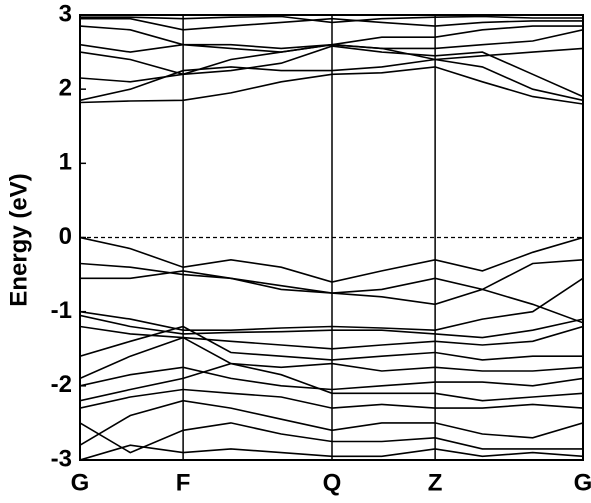 The image size is (591, 503). What do you see at coordinates (61, 310) in the screenshot?
I see `y-tick-label: -1` at bounding box center [61, 310].